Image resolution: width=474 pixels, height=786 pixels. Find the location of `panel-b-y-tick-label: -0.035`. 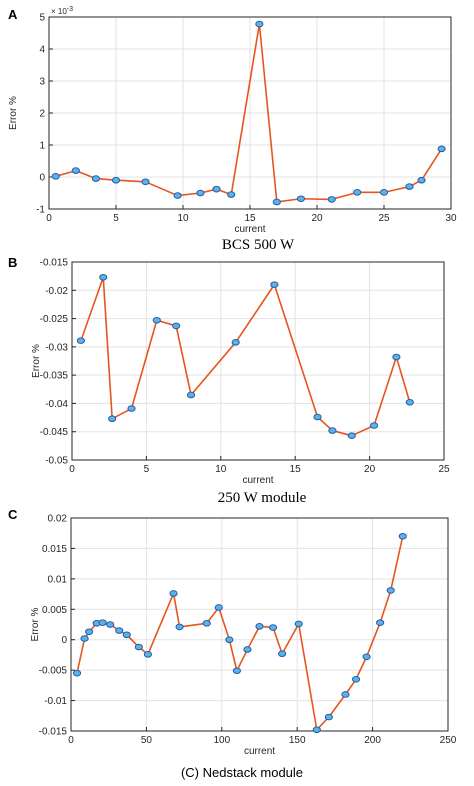

panel-b-y-tick-label: -0.035 is located at coordinates (54, 376).